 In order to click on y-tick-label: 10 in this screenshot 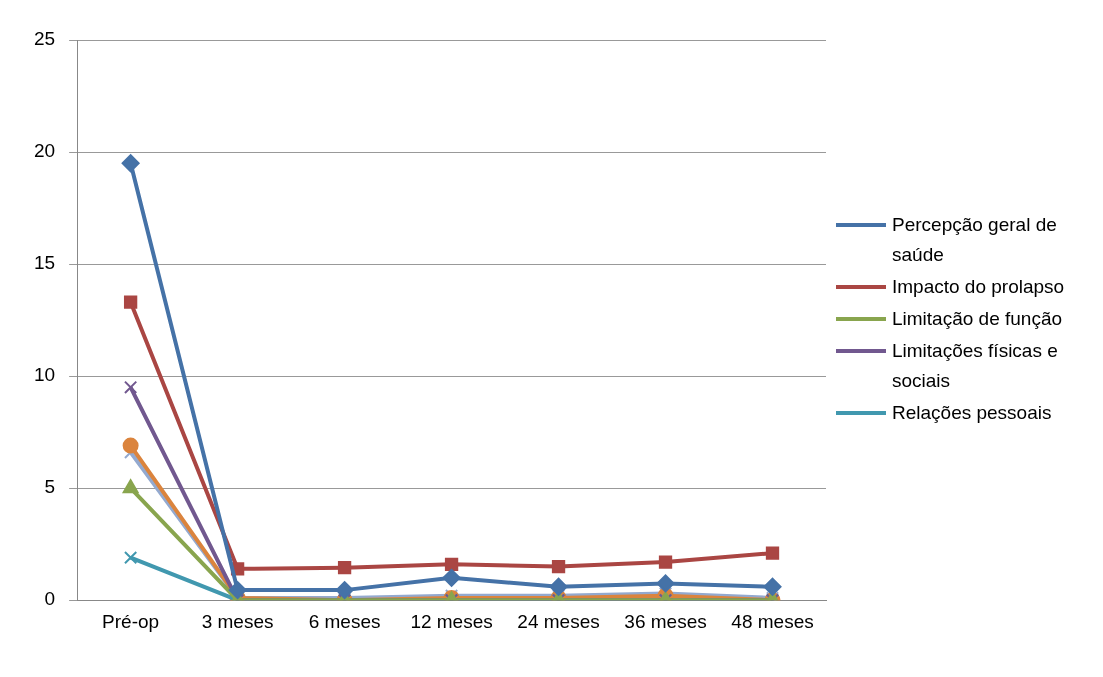, I will do `click(44, 375)`.